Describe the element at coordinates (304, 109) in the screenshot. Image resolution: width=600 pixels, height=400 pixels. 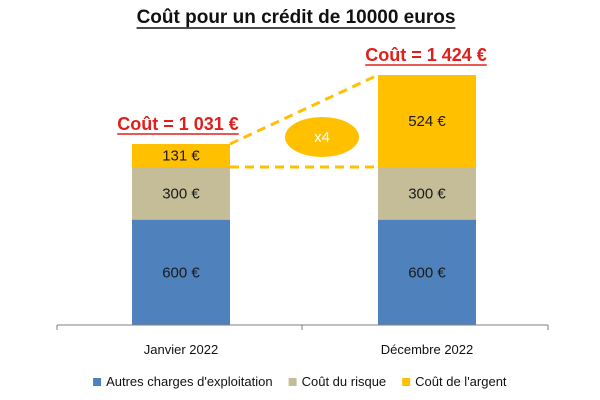
I see `connector-top` at that location.